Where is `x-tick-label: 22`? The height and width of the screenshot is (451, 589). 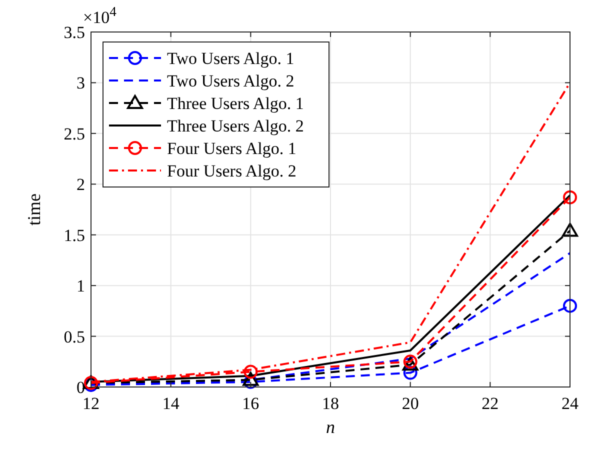 x-tick-label: 22 is located at coordinates (490, 403).